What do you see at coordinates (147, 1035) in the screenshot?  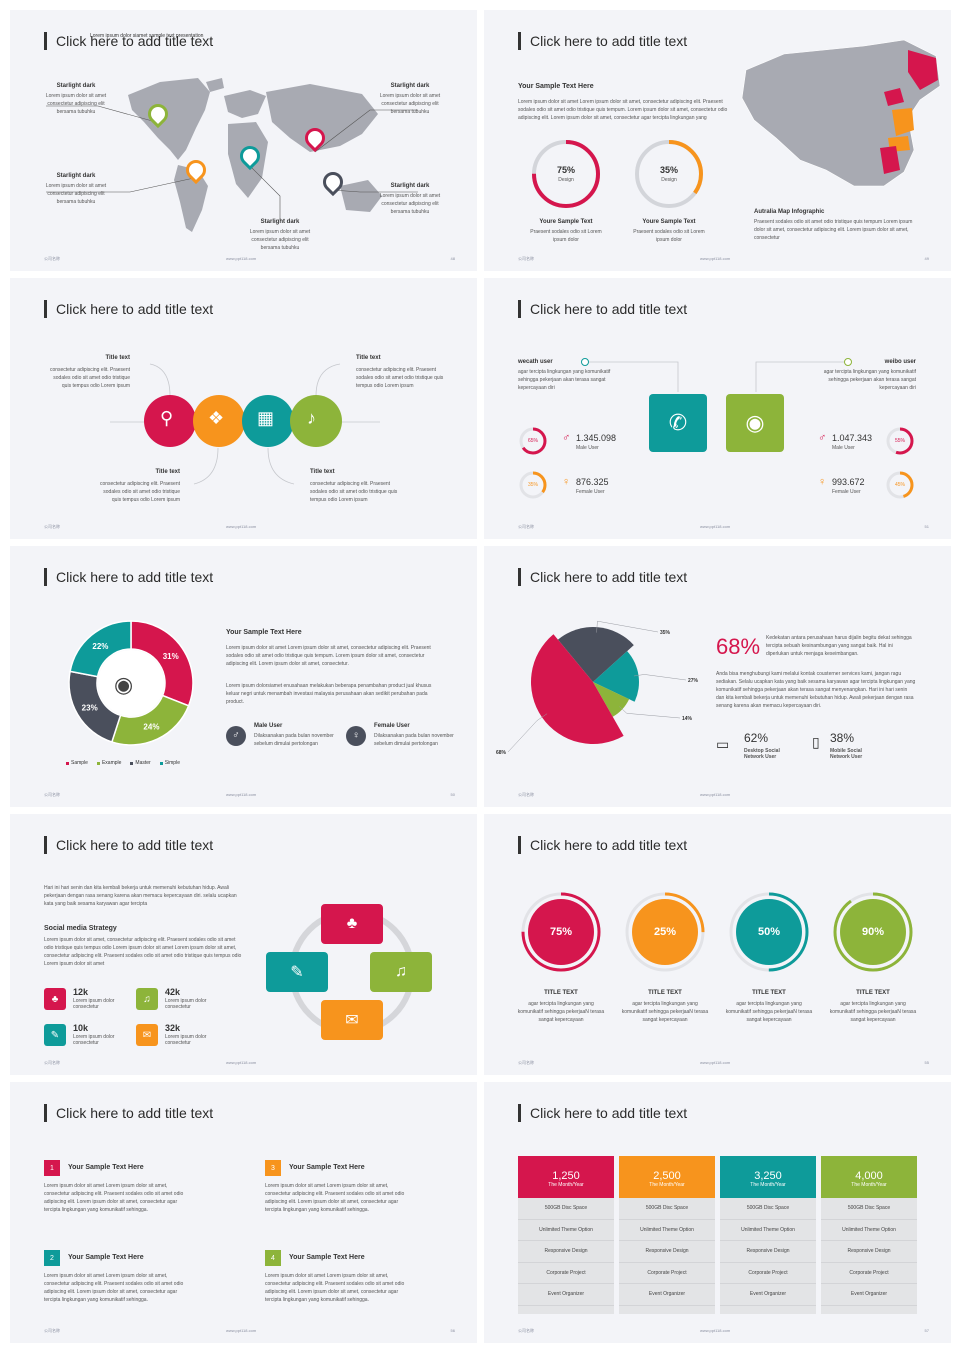 I see `chat-icon: ✉` at bounding box center [147, 1035].